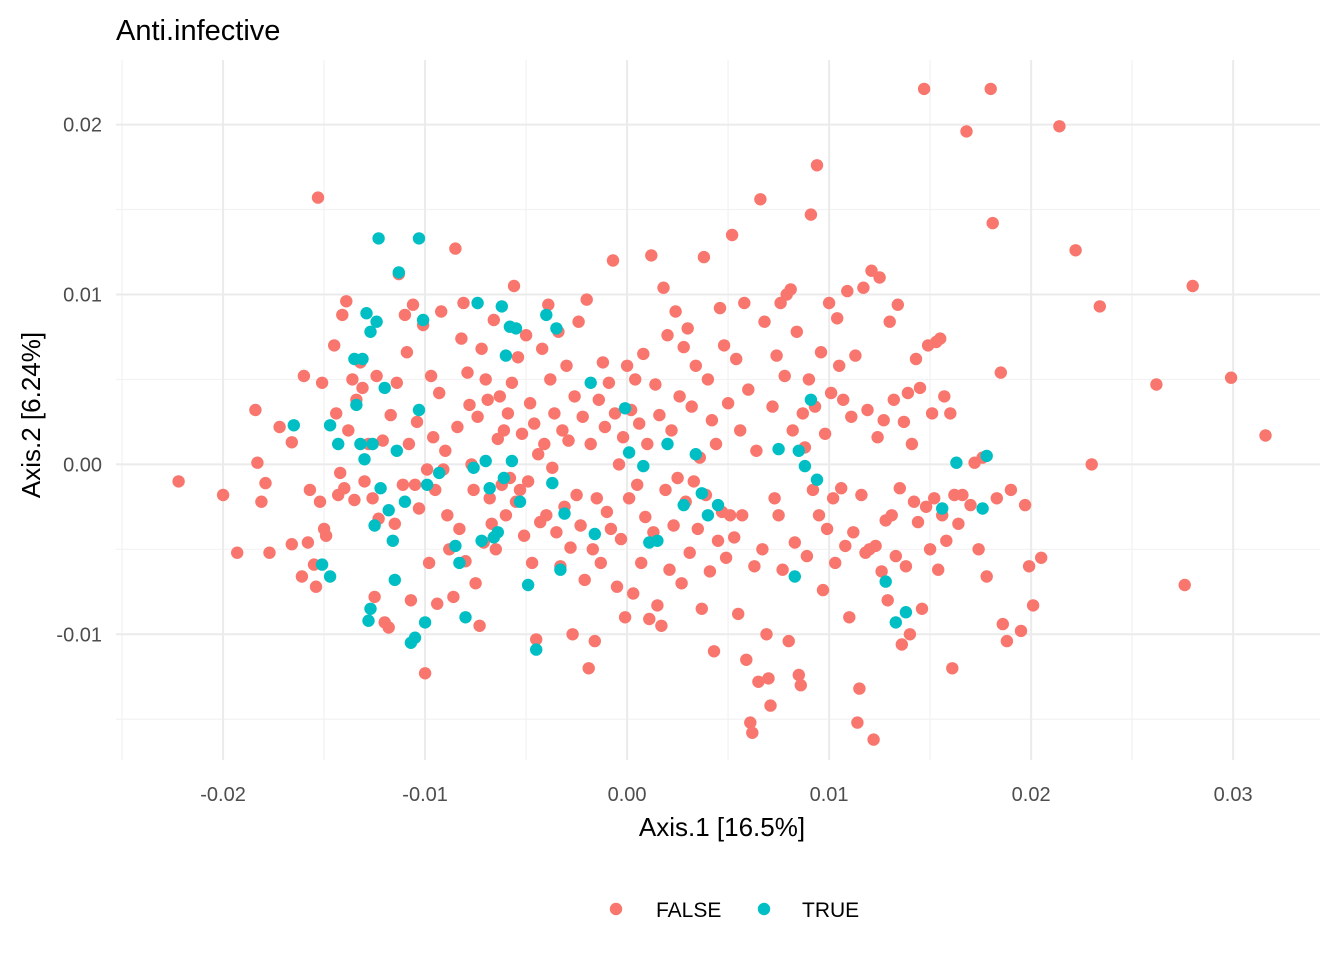 The width and height of the screenshot is (1344, 965). Describe the element at coordinates (688, 910) in the screenshot. I see `legend-label-false: FALSE` at that location.